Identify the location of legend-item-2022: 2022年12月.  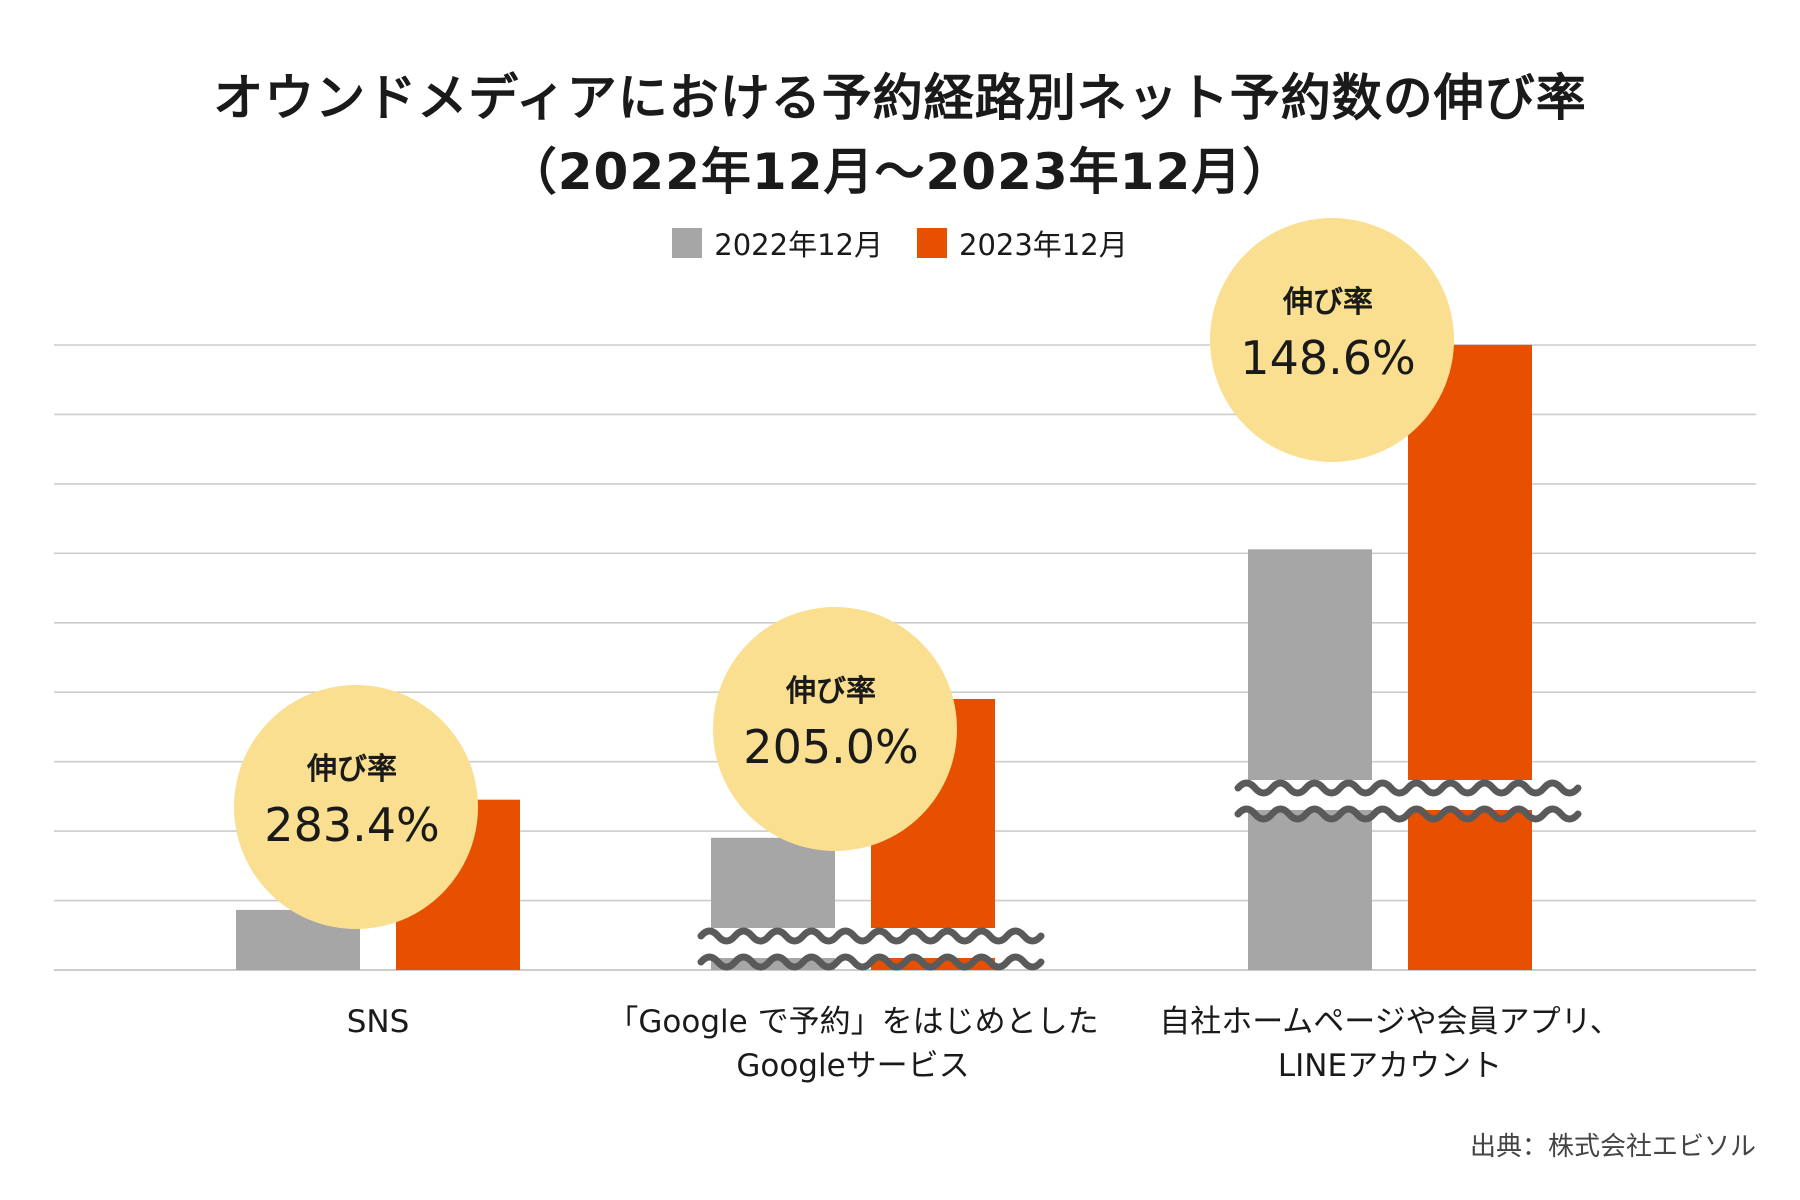
(777, 243).